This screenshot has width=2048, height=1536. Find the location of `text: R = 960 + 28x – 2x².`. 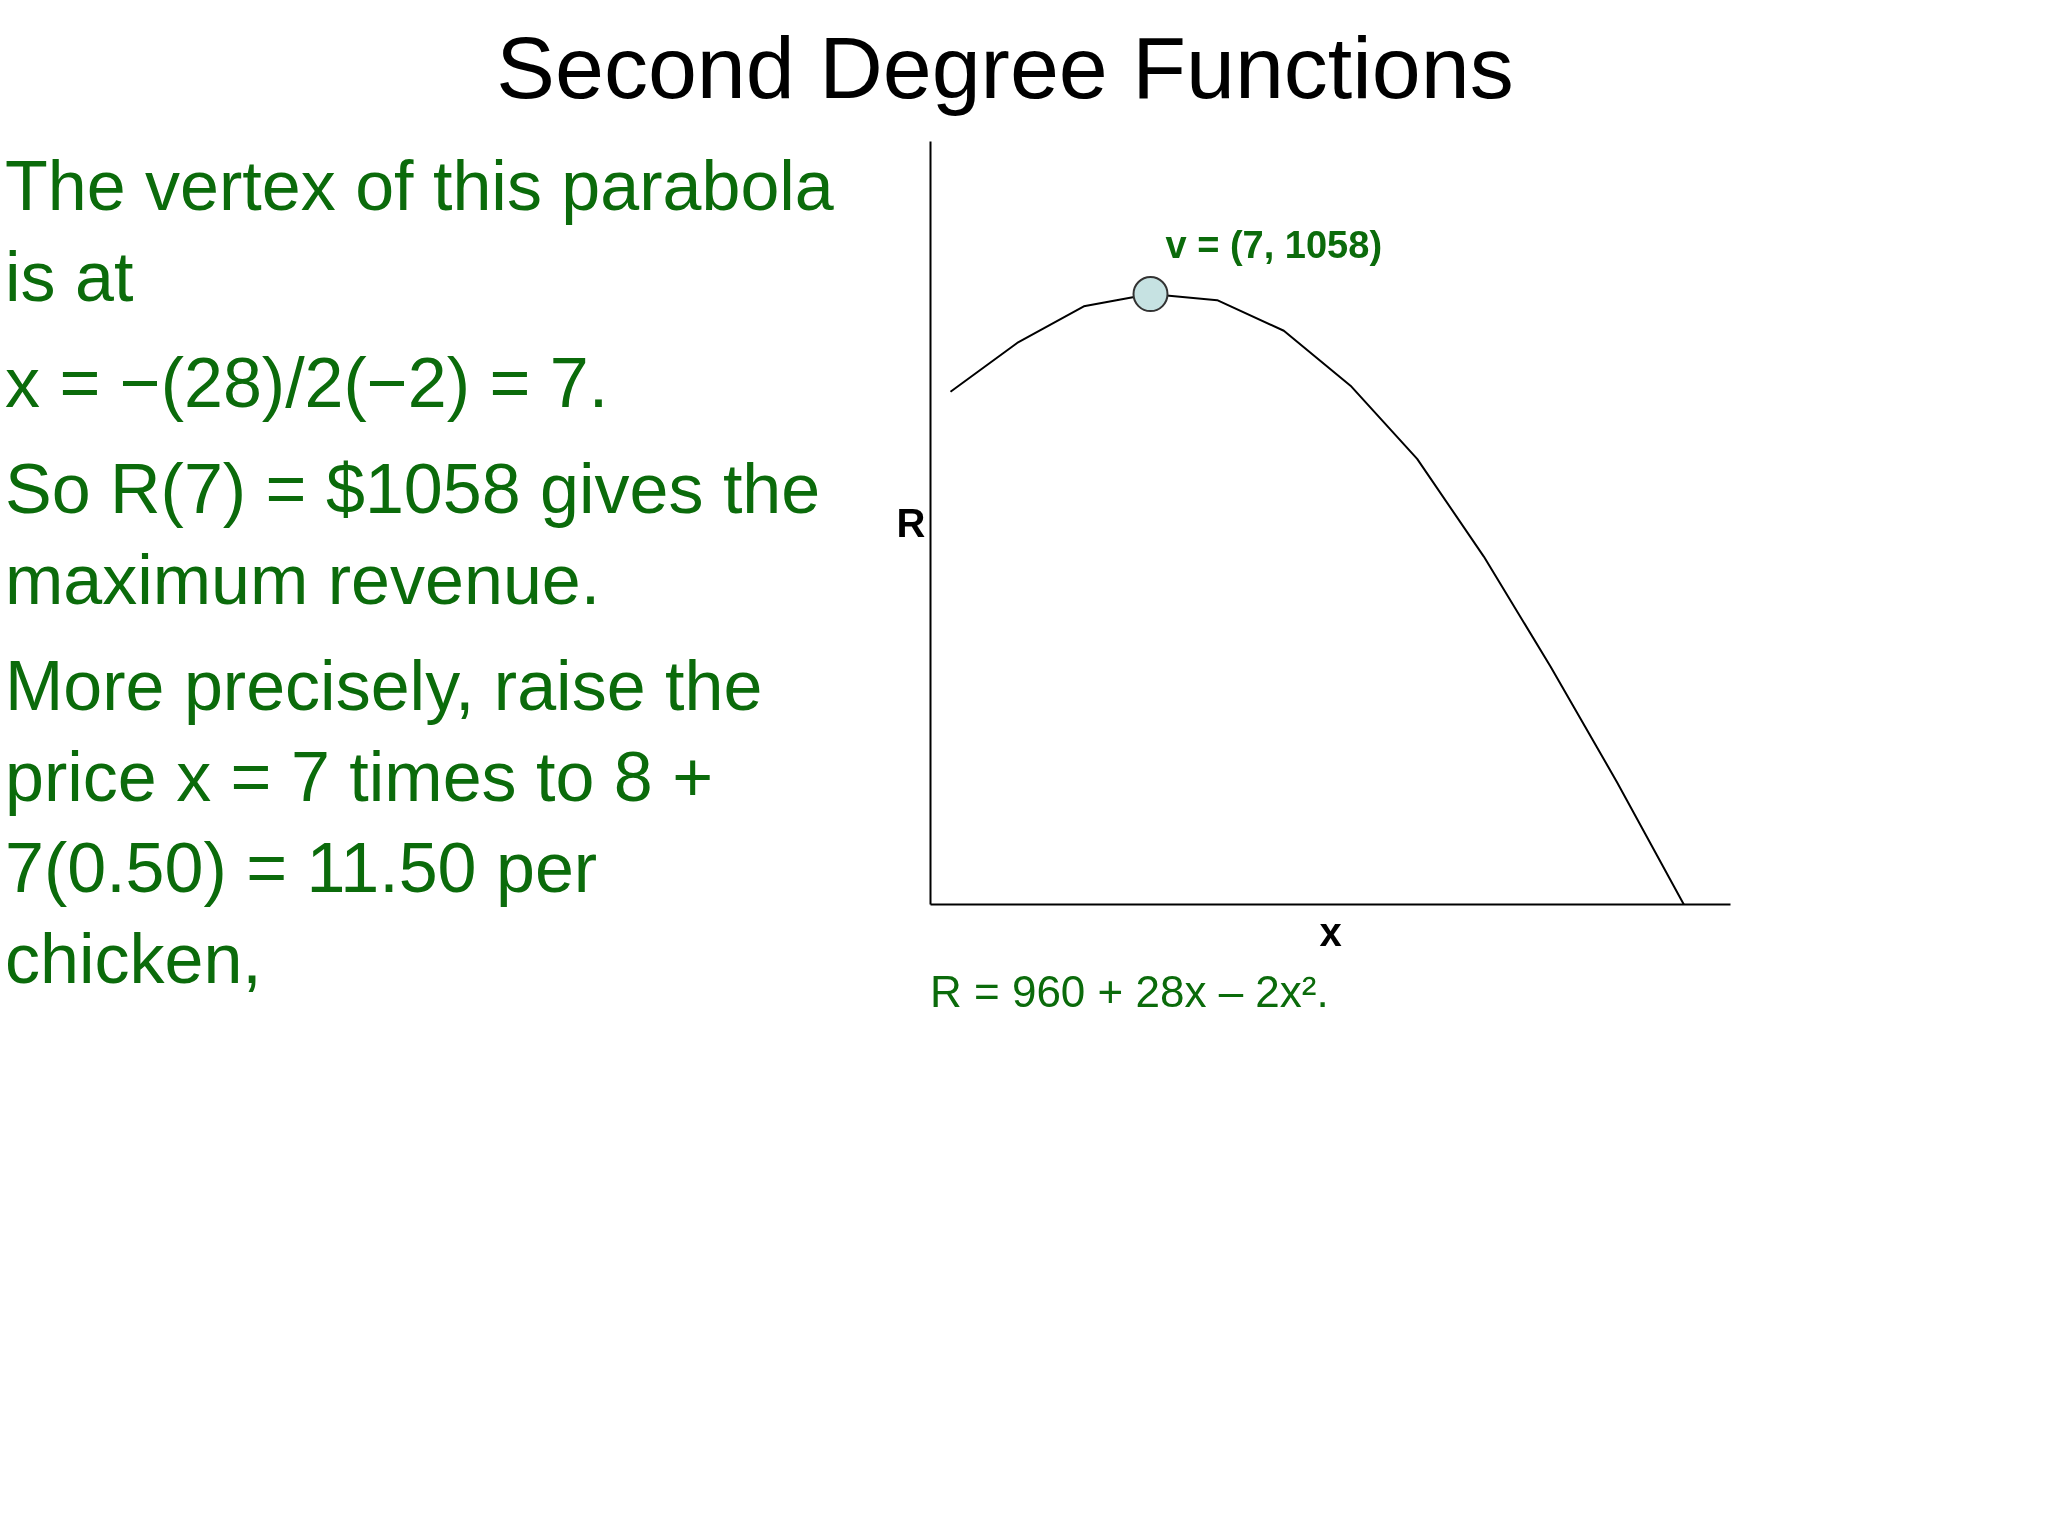

text: R = 960 + 28x – 2x². is located at coordinates (1129, 991).